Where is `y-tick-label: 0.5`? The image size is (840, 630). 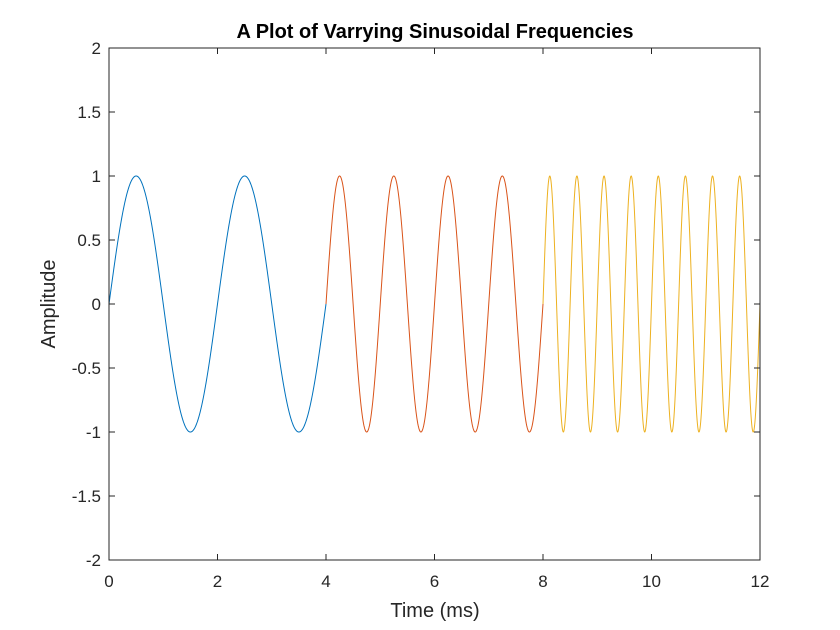
y-tick-label: 0.5 is located at coordinates (89, 240).